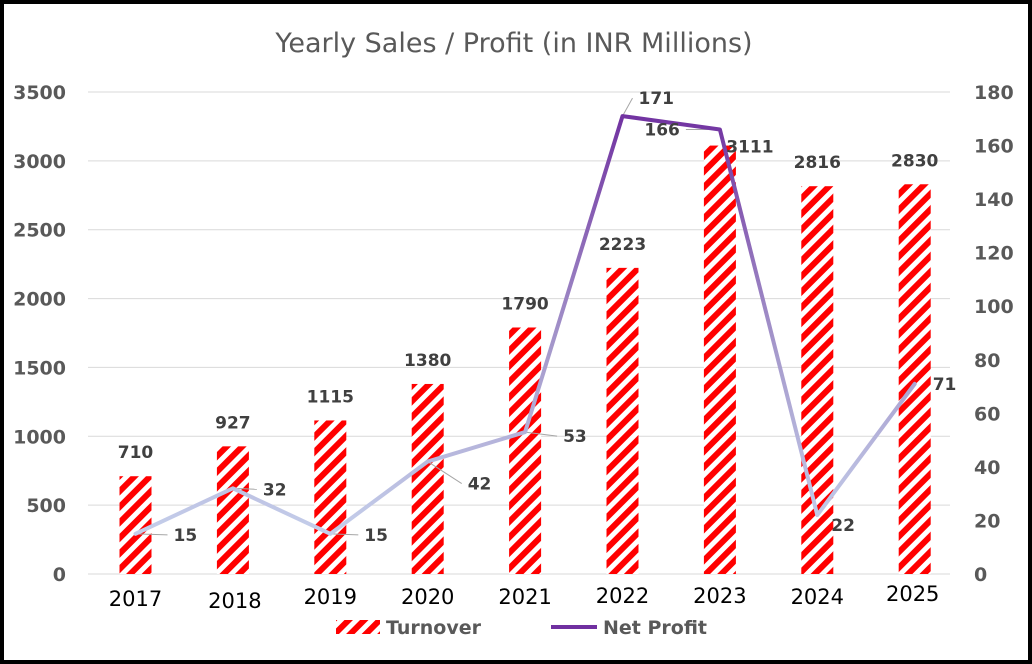  What do you see at coordinates (994, 307) in the screenshot?
I see `right-axis-tick-label: 100` at bounding box center [994, 307].